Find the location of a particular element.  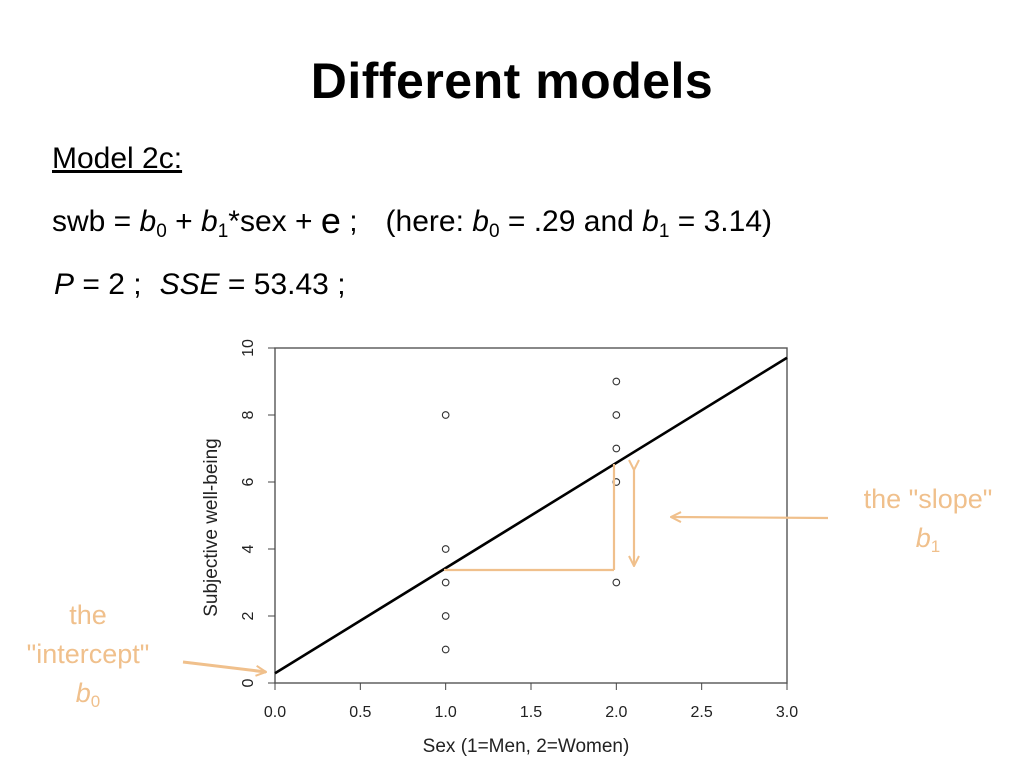

x-tick-label: 2.0 is located at coordinates (616, 712).